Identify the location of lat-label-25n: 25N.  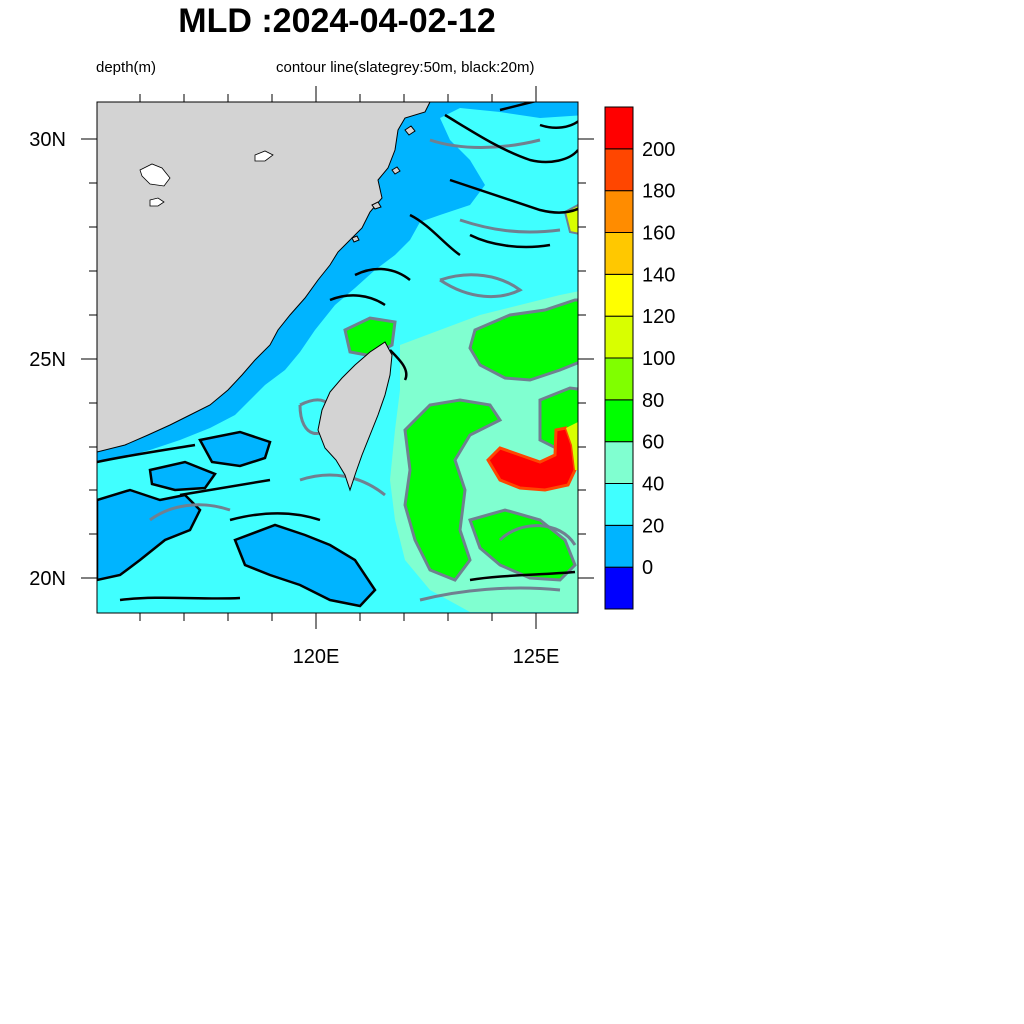
(47, 360).